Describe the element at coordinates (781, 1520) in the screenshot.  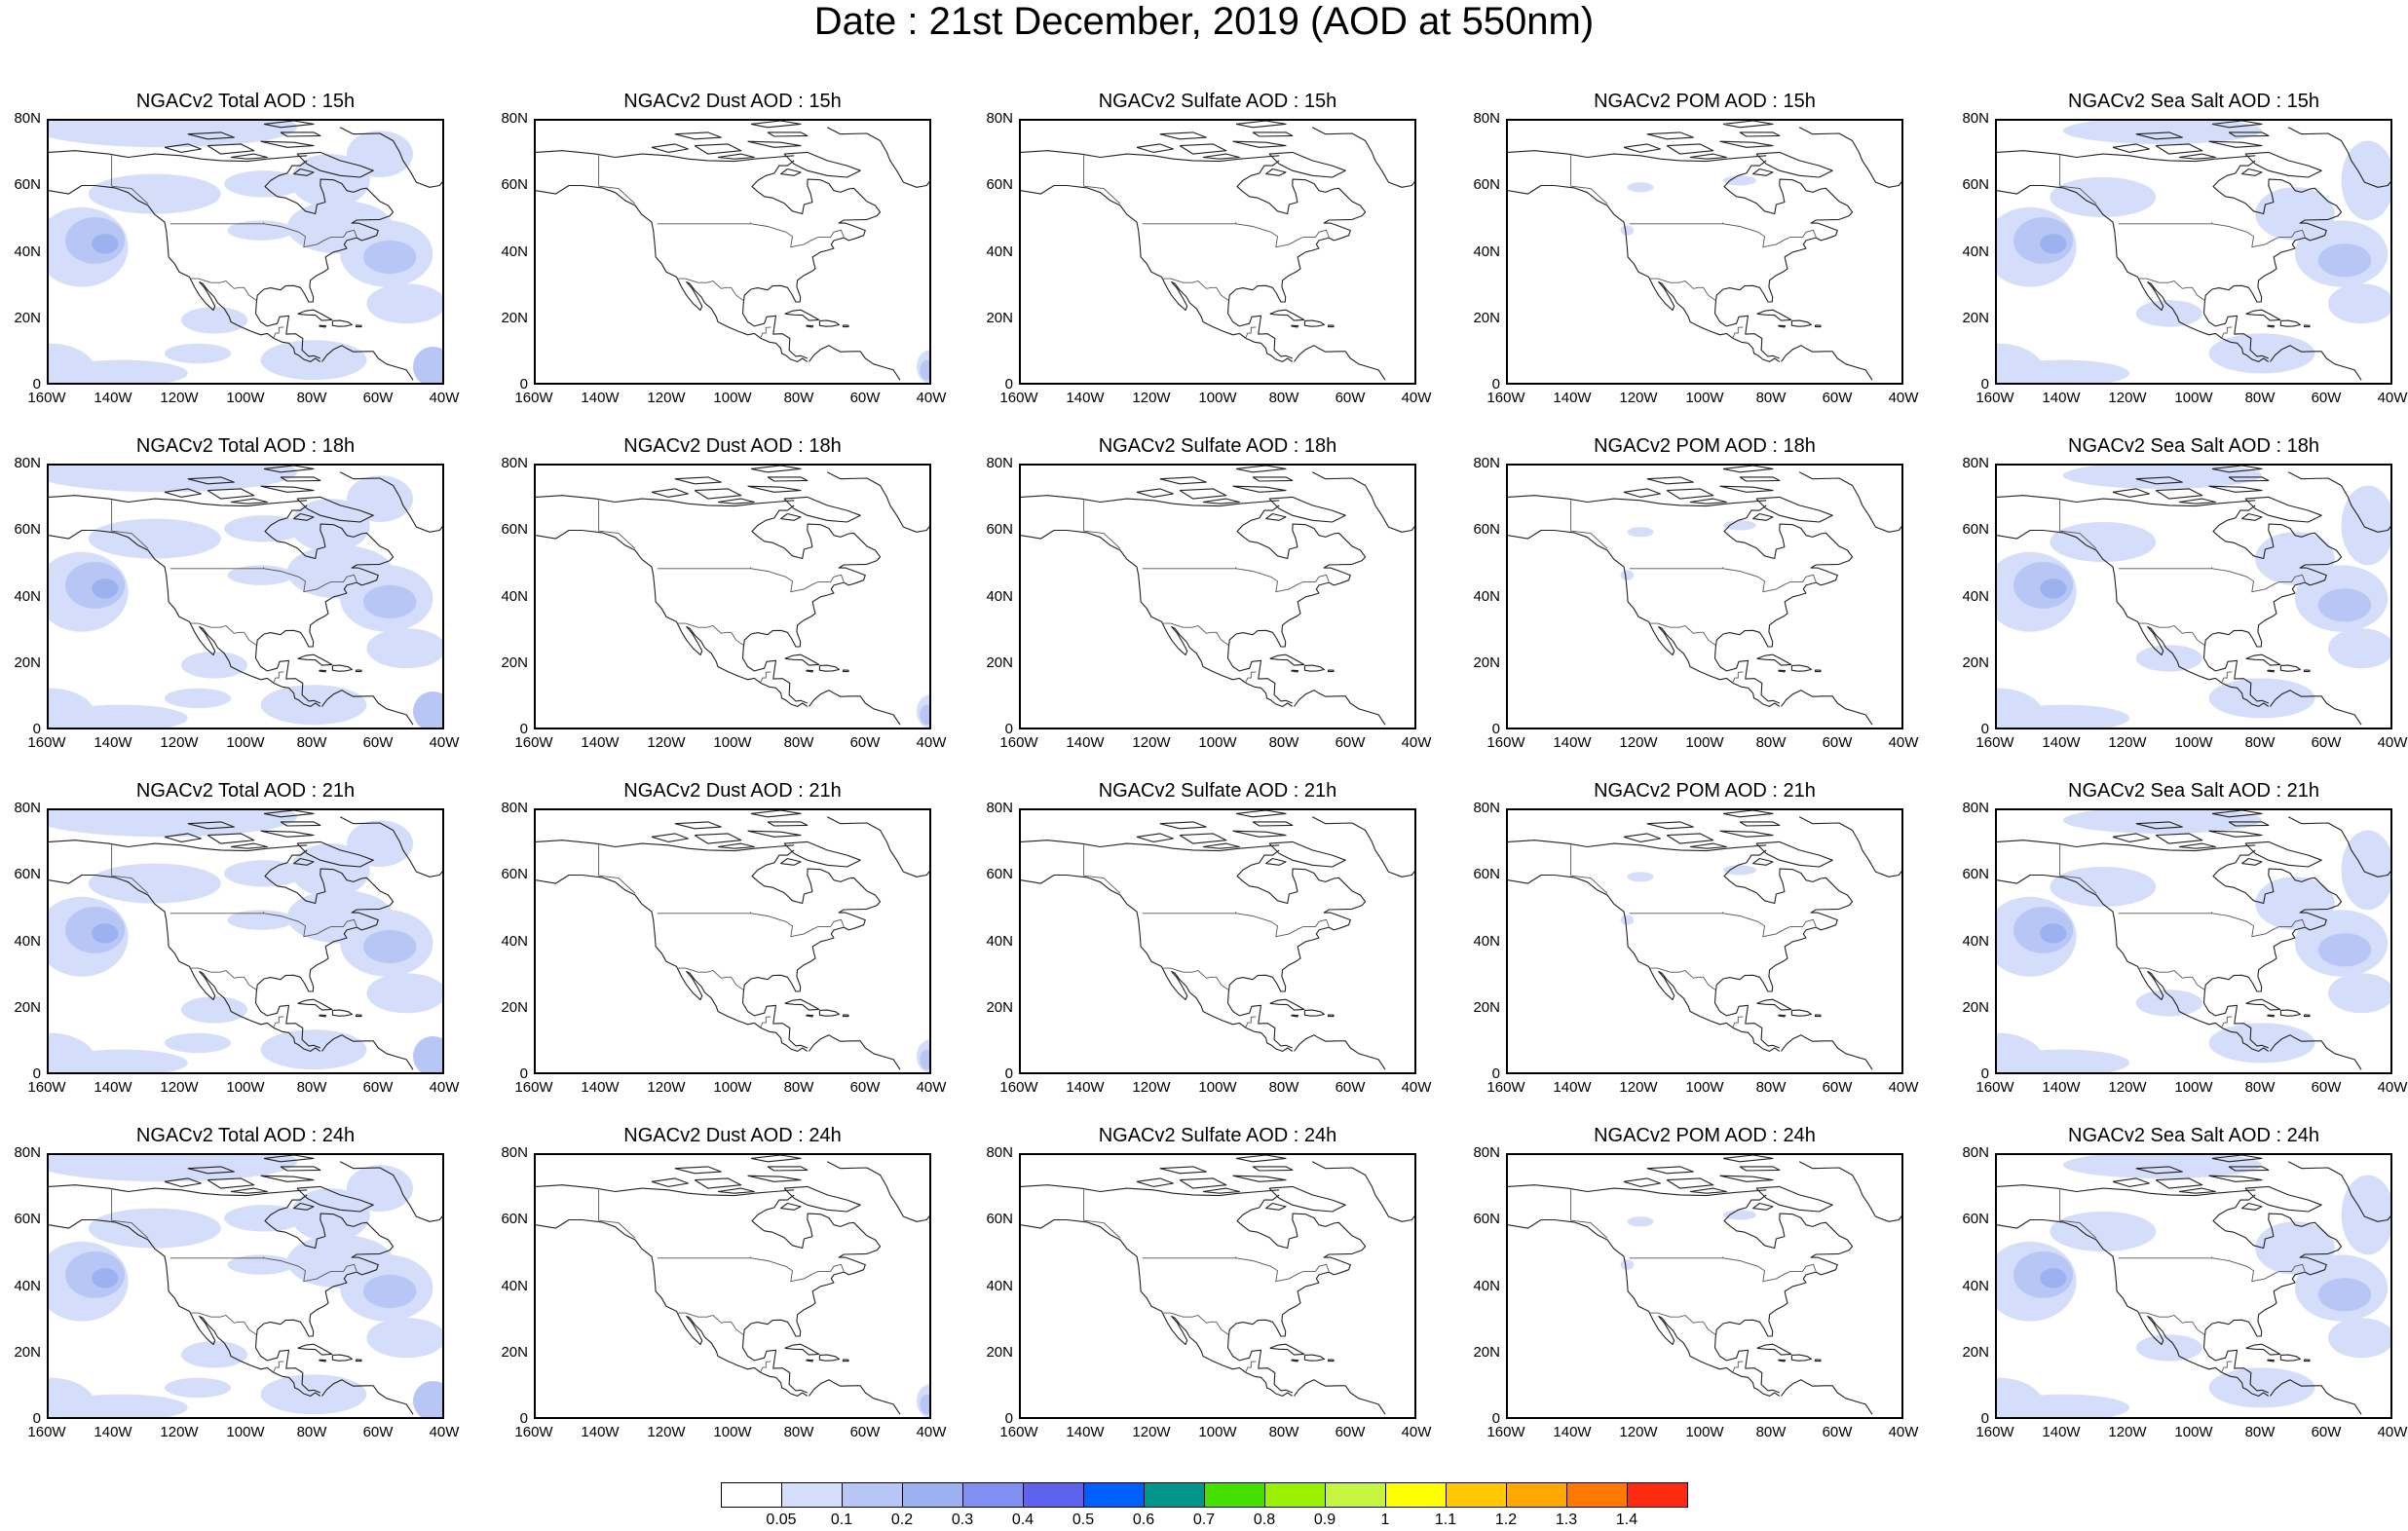
I see `colorbar-label: 0.05` at that location.